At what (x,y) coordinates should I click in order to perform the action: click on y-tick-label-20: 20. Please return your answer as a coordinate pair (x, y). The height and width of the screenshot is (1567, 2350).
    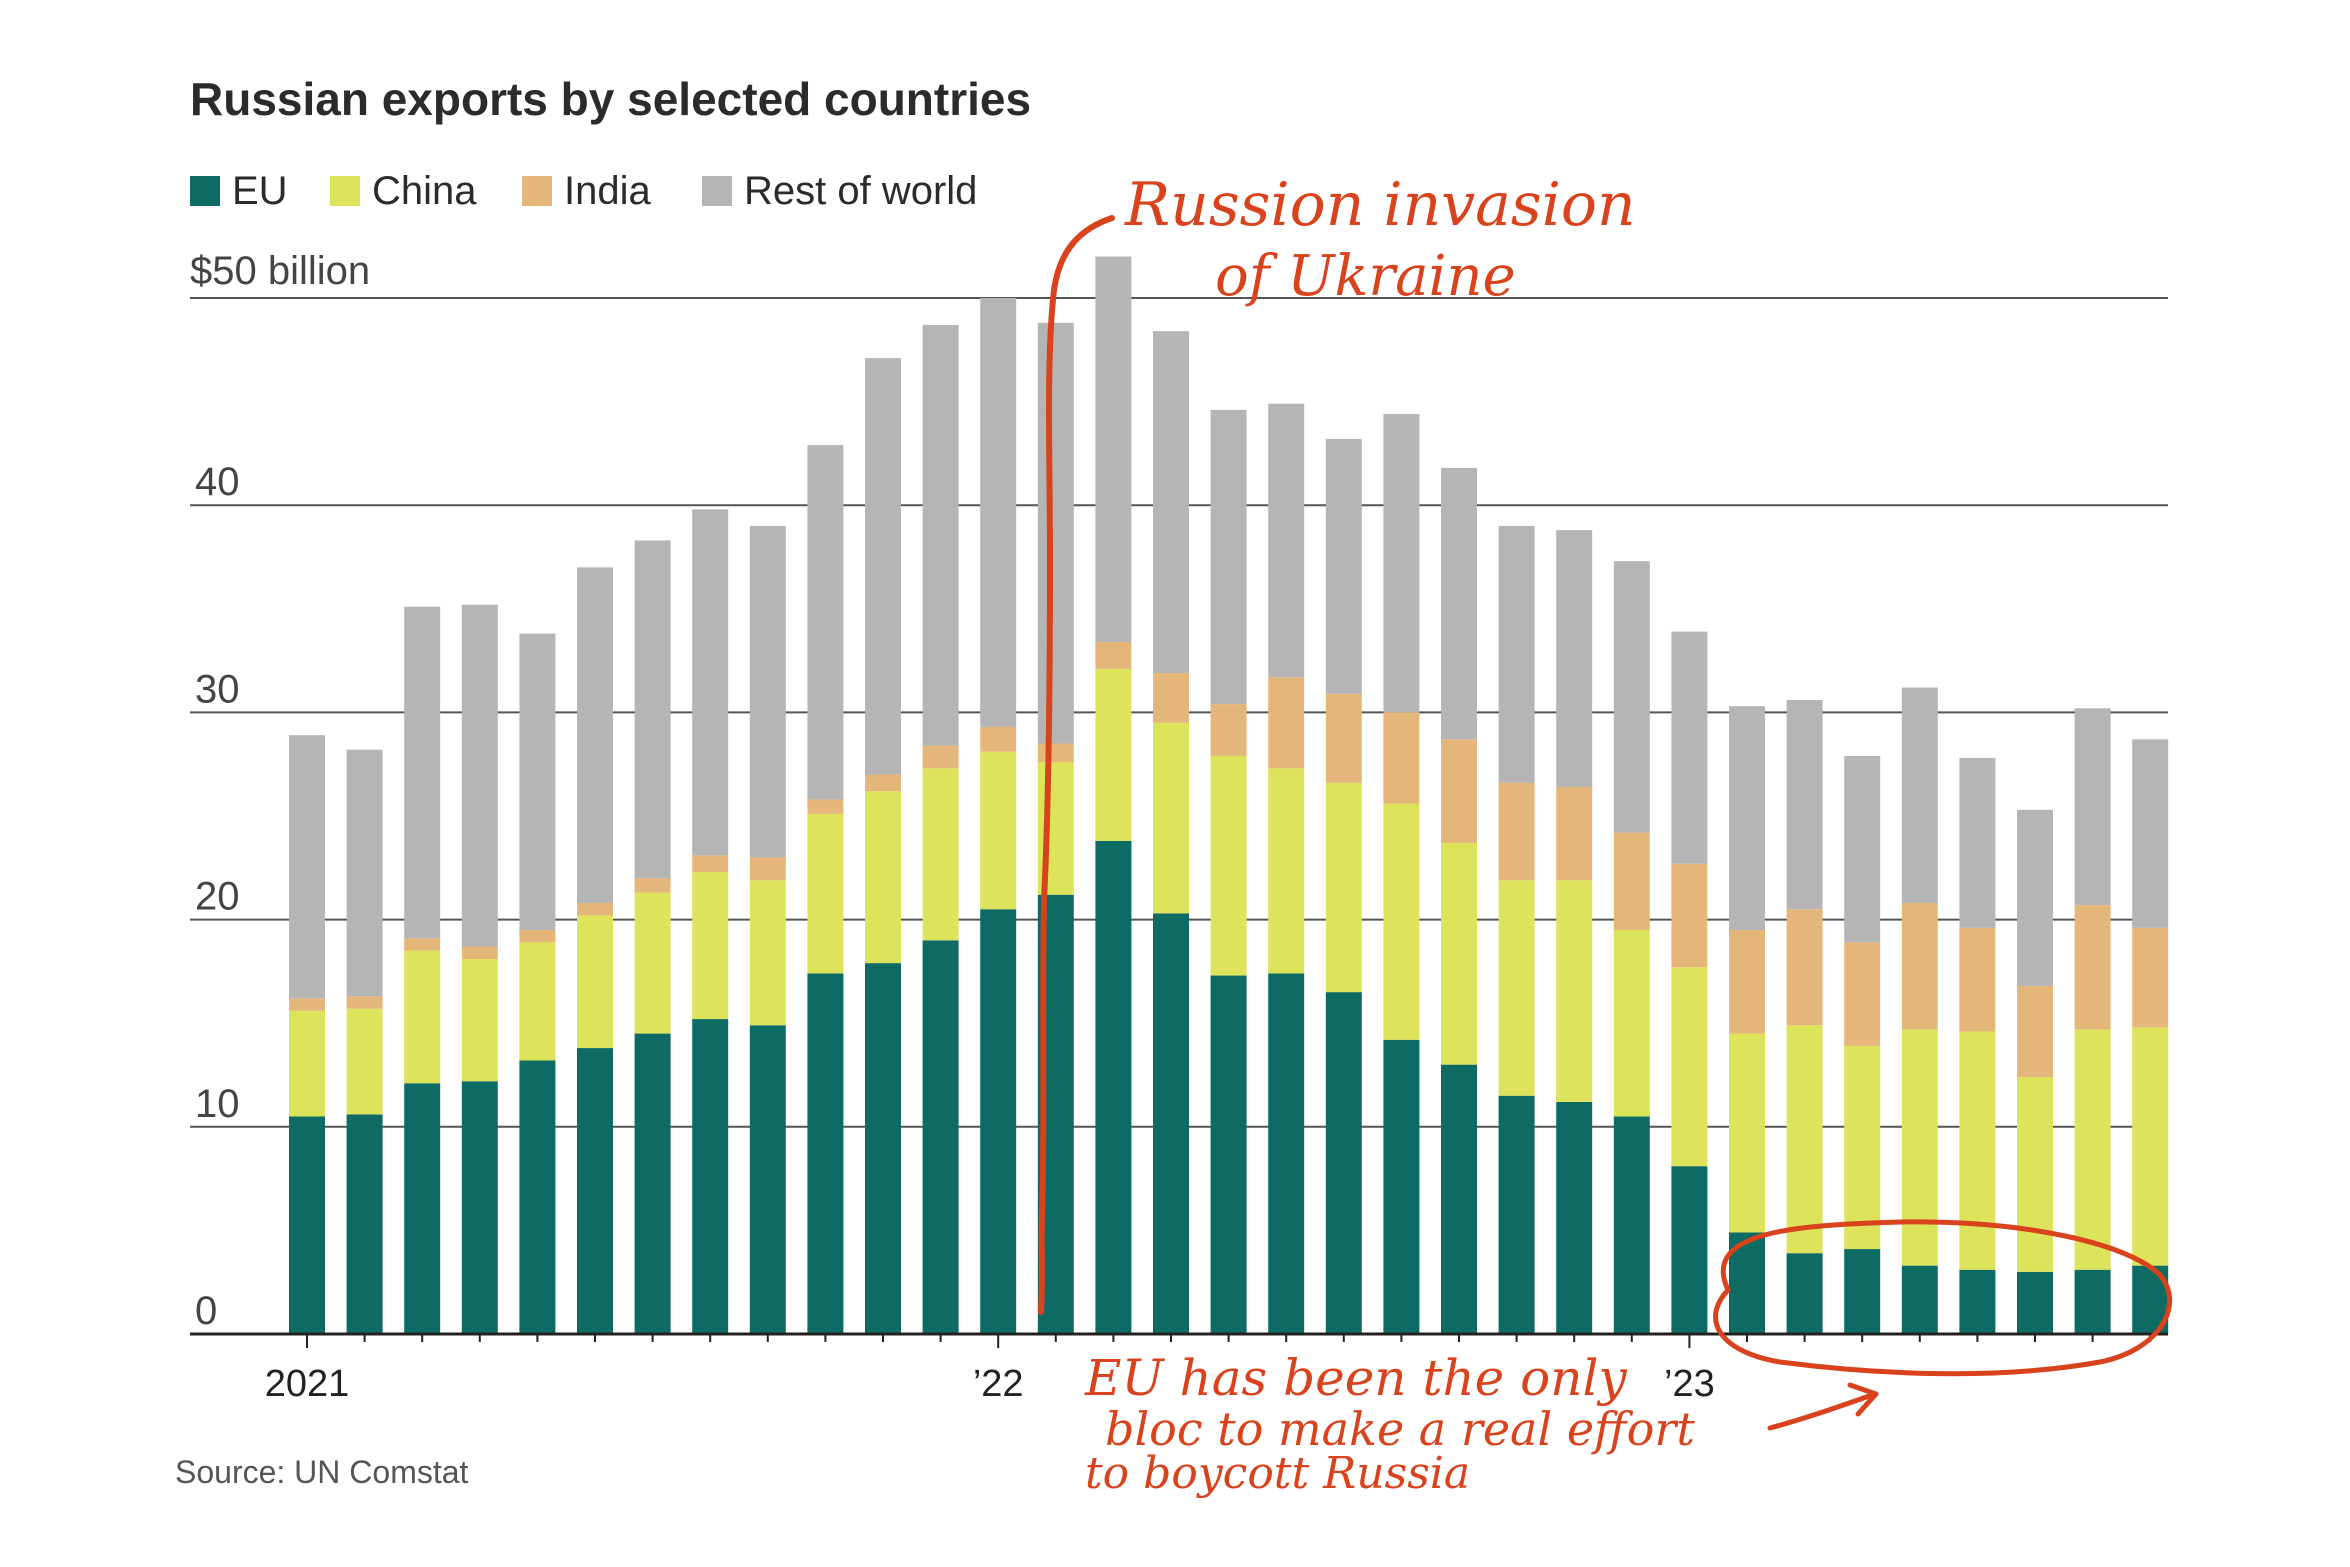
    Looking at the image, I should click on (217, 897).